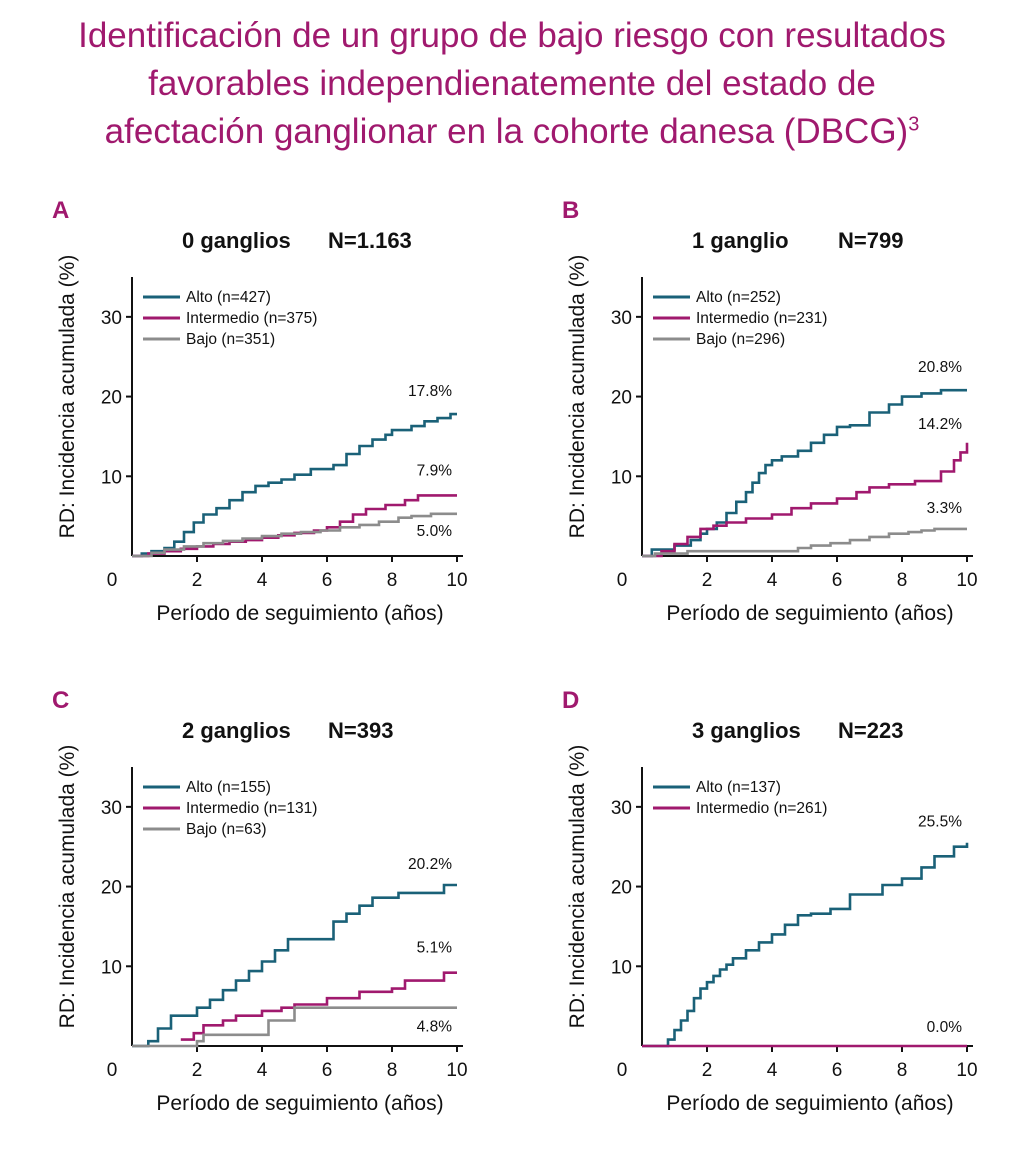 The image size is (1024, 1150). I want to click on title-superscript: 3, so click(914, 124).